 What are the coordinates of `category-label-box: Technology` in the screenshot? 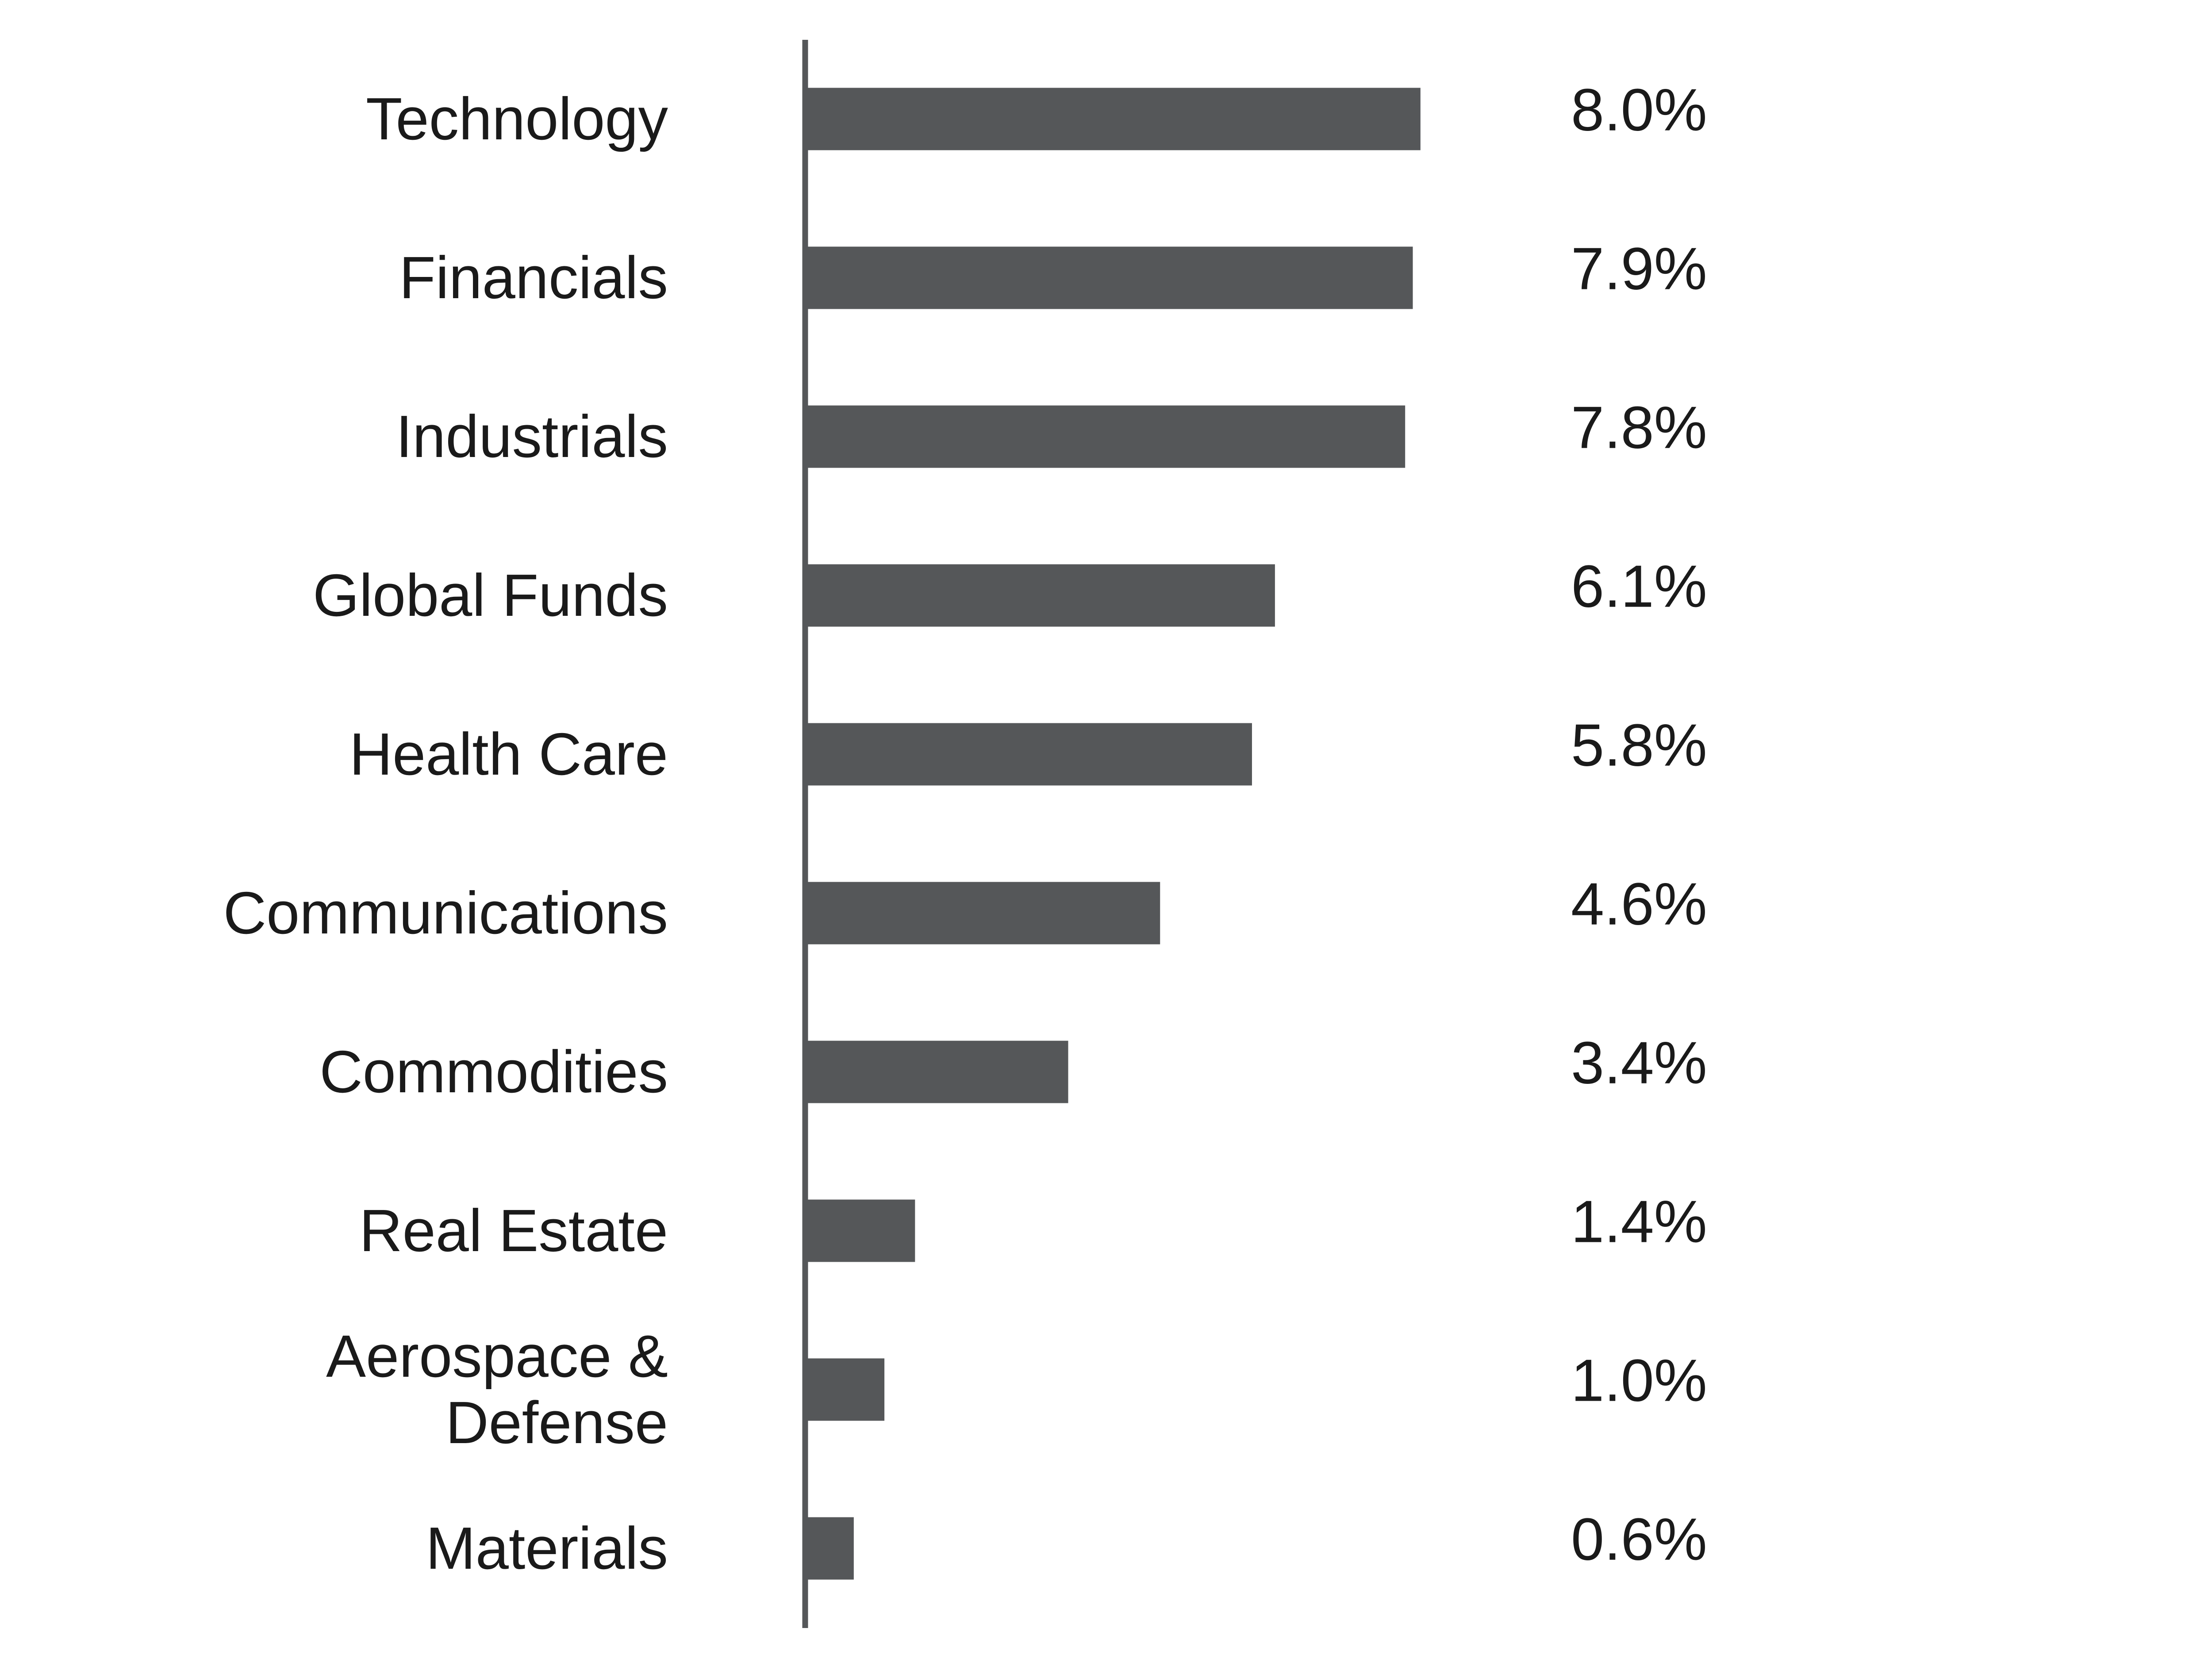 It's located at (413, 119).